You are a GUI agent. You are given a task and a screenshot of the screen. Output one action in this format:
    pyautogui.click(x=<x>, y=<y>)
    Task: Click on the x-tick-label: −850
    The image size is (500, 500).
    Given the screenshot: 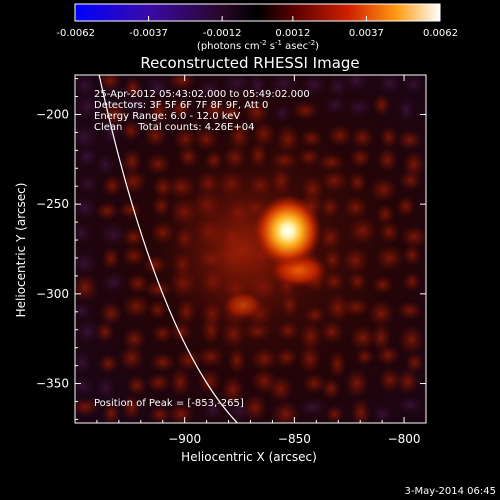 What is the action you would take?
    pyautogui.click(x=294, y=439)
    